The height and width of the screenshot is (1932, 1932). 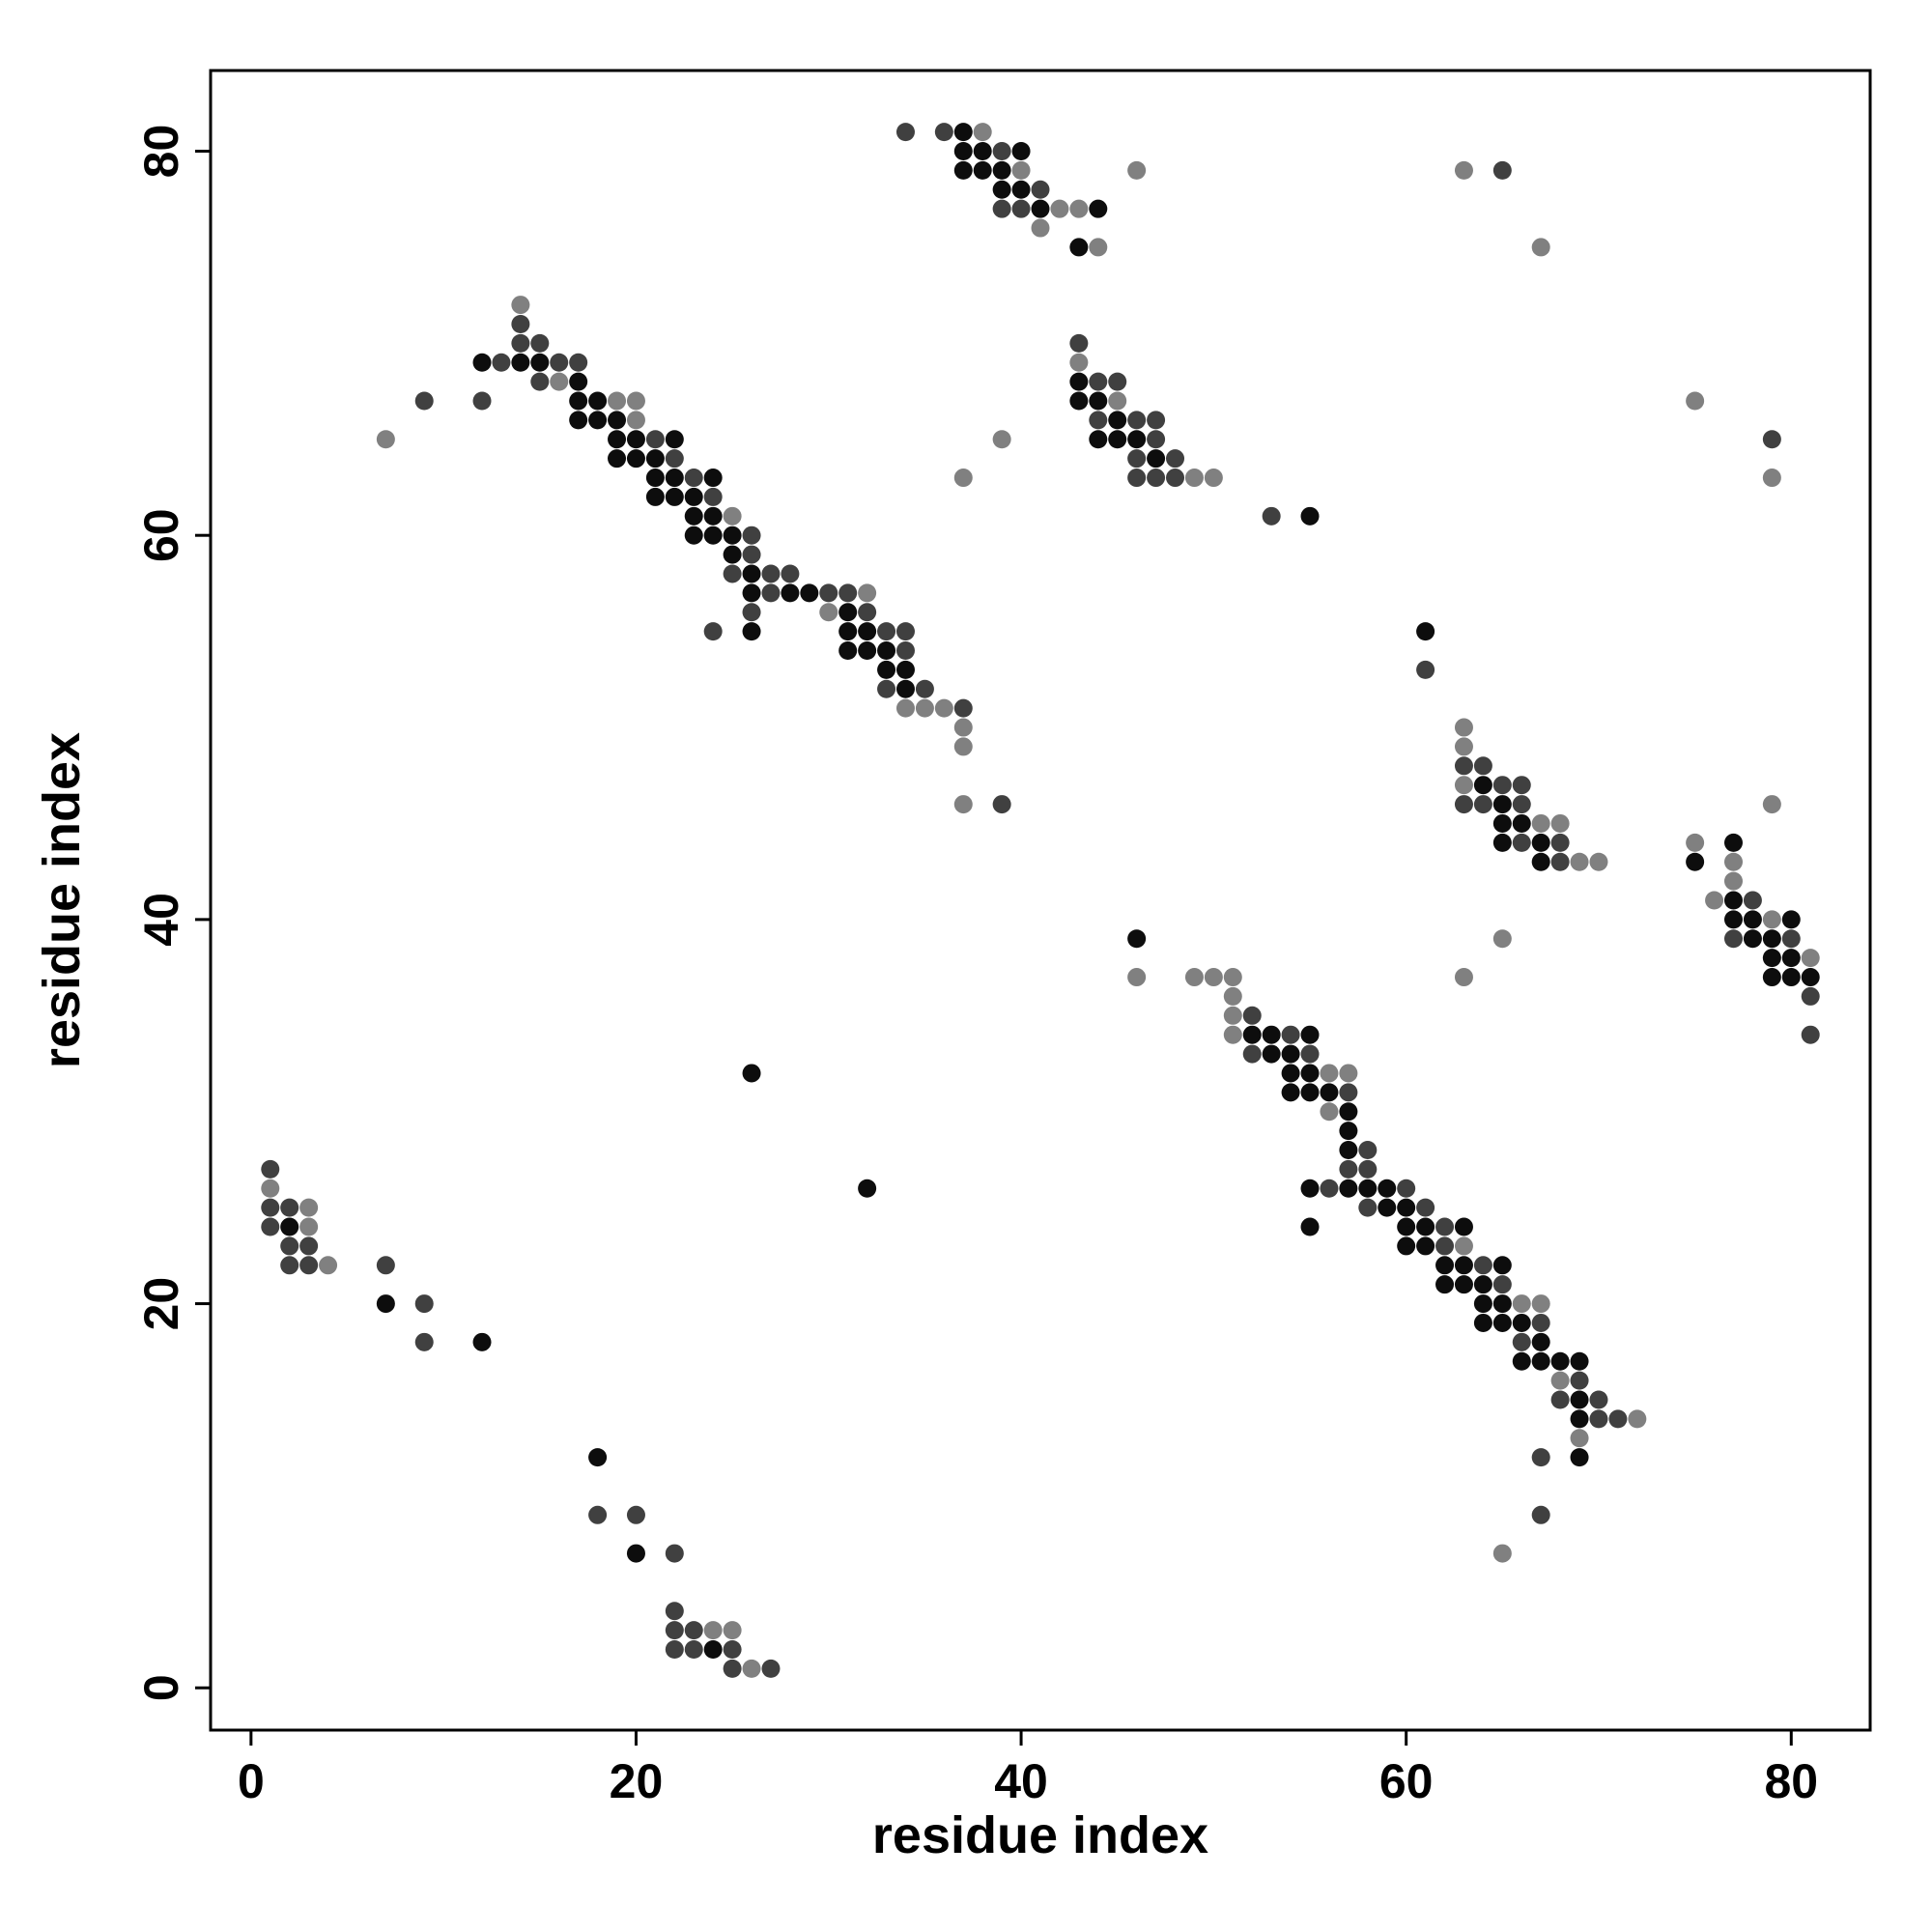 What do you see at coordinates (161, 1687) in the screenshot?
I see `y-tick-label: 0` at bounding box center [161, 1687].